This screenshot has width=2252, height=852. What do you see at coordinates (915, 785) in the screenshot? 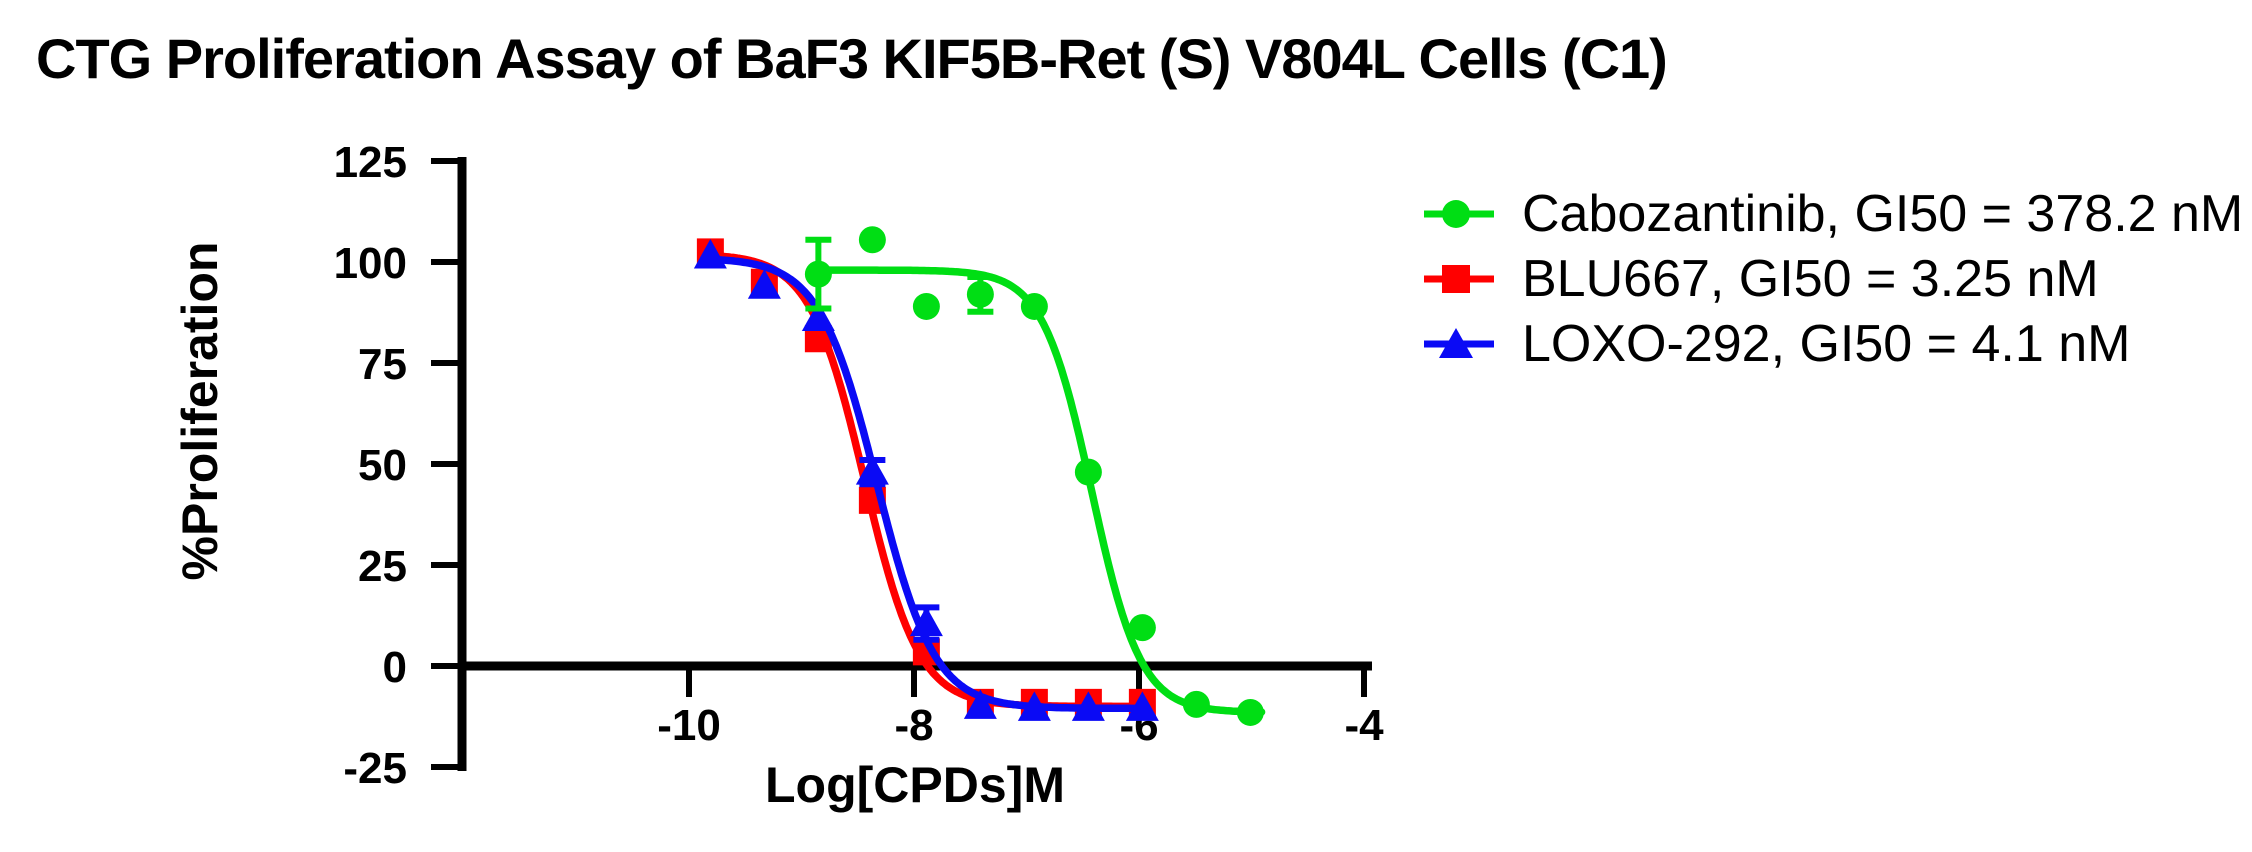
I see `x-axis-title: Log[CPDs]M` at bounding box center [915, 785].